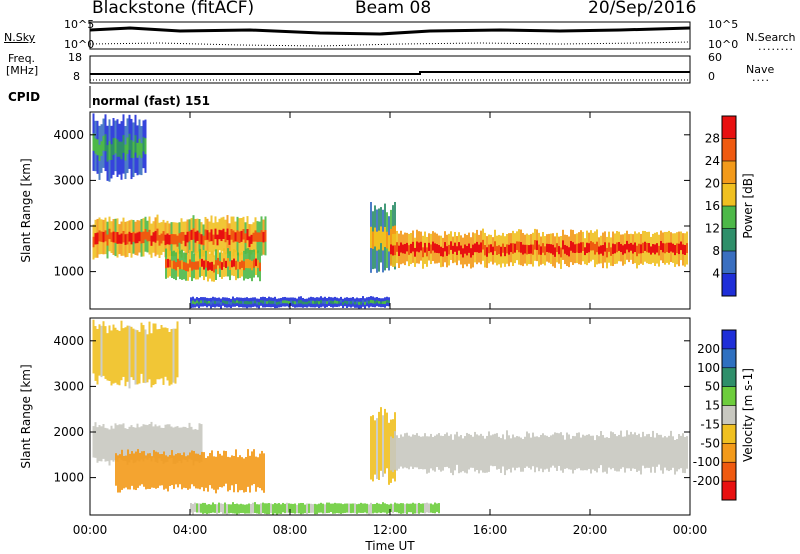  Describe the element at coordinates (723, 24) in the screenshot. I see `noise-right-top-tick: 10^5` at that location.